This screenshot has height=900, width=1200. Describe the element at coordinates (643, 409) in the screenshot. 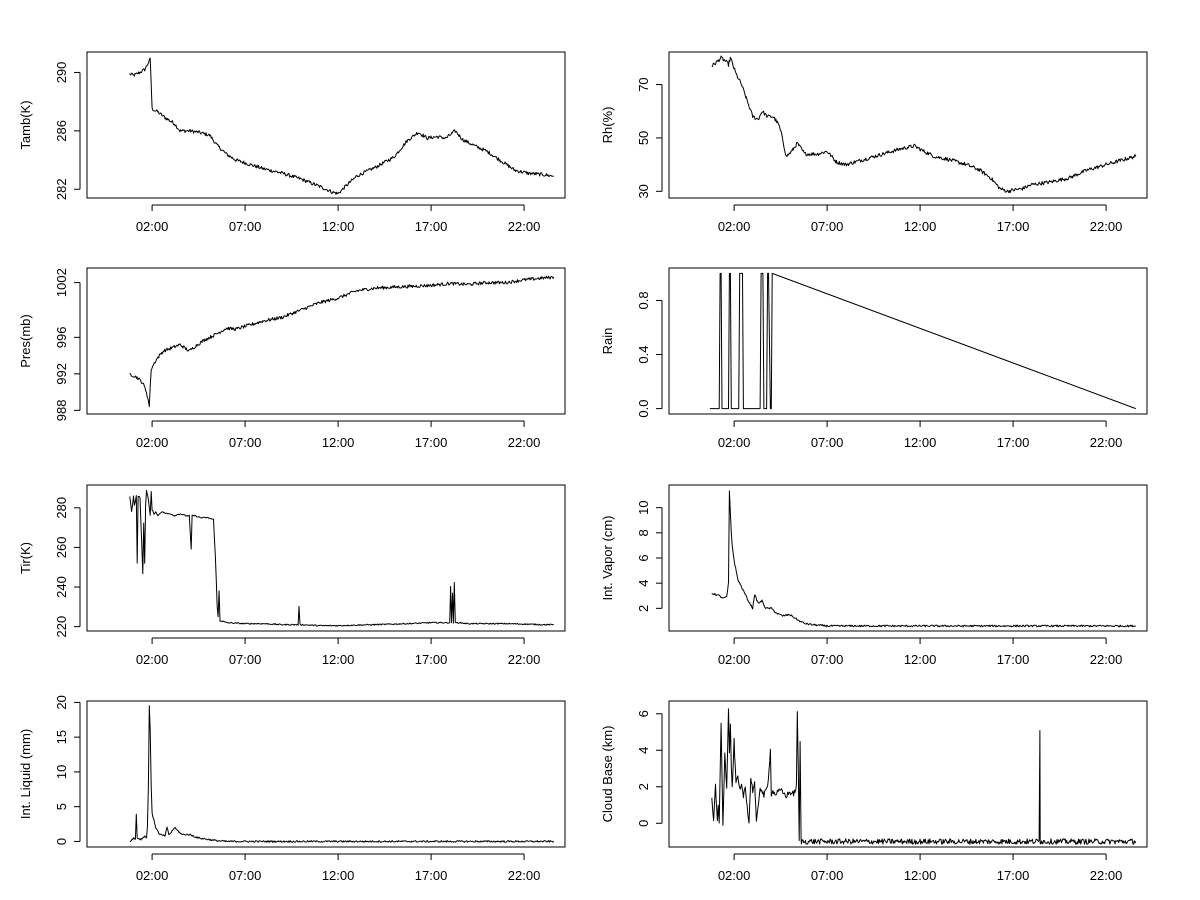

I see `y-tick-label: 0.0` at that location.